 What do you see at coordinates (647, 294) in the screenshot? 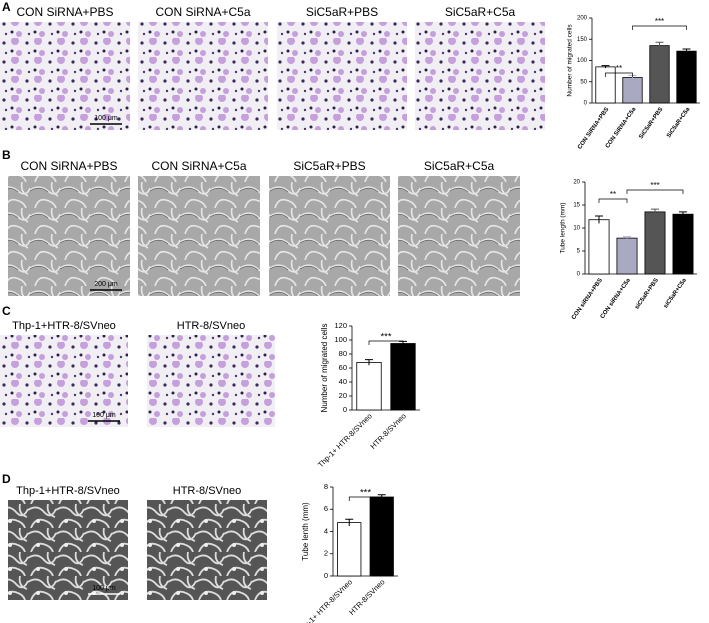
I see `x-tick-label: siC5aR+PBS` at bounding box center [647, 294].